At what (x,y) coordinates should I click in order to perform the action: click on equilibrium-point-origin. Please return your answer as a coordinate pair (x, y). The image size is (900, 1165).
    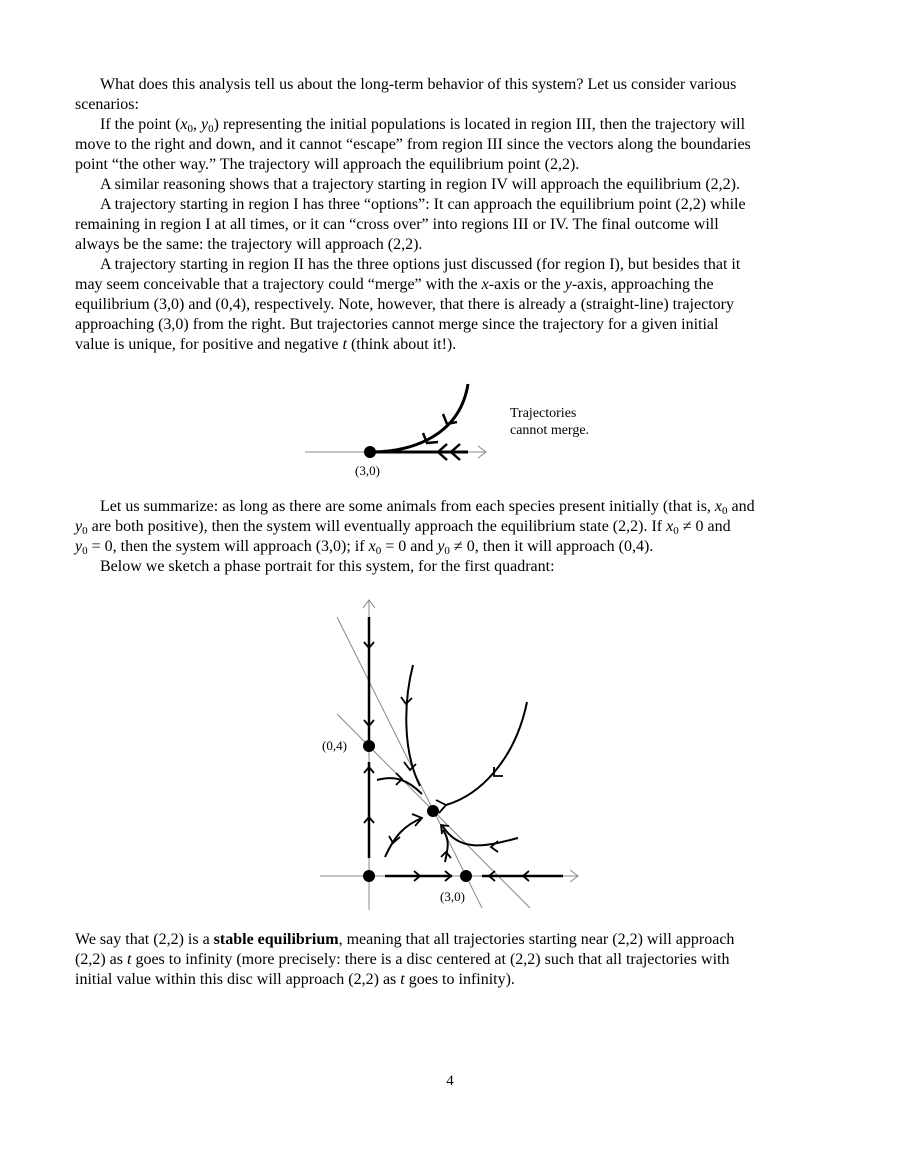
    Looking at the image, I should click on (369, 876).